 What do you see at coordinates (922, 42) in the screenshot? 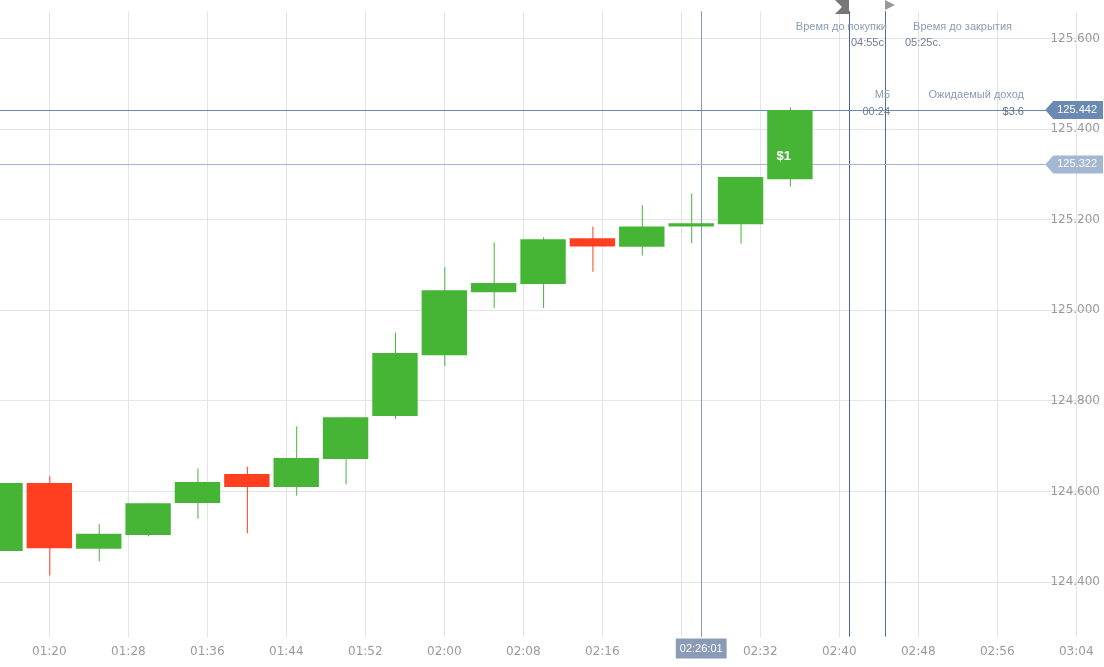
I see `annotation: 05:25с.` at bounding box center [922, 42].